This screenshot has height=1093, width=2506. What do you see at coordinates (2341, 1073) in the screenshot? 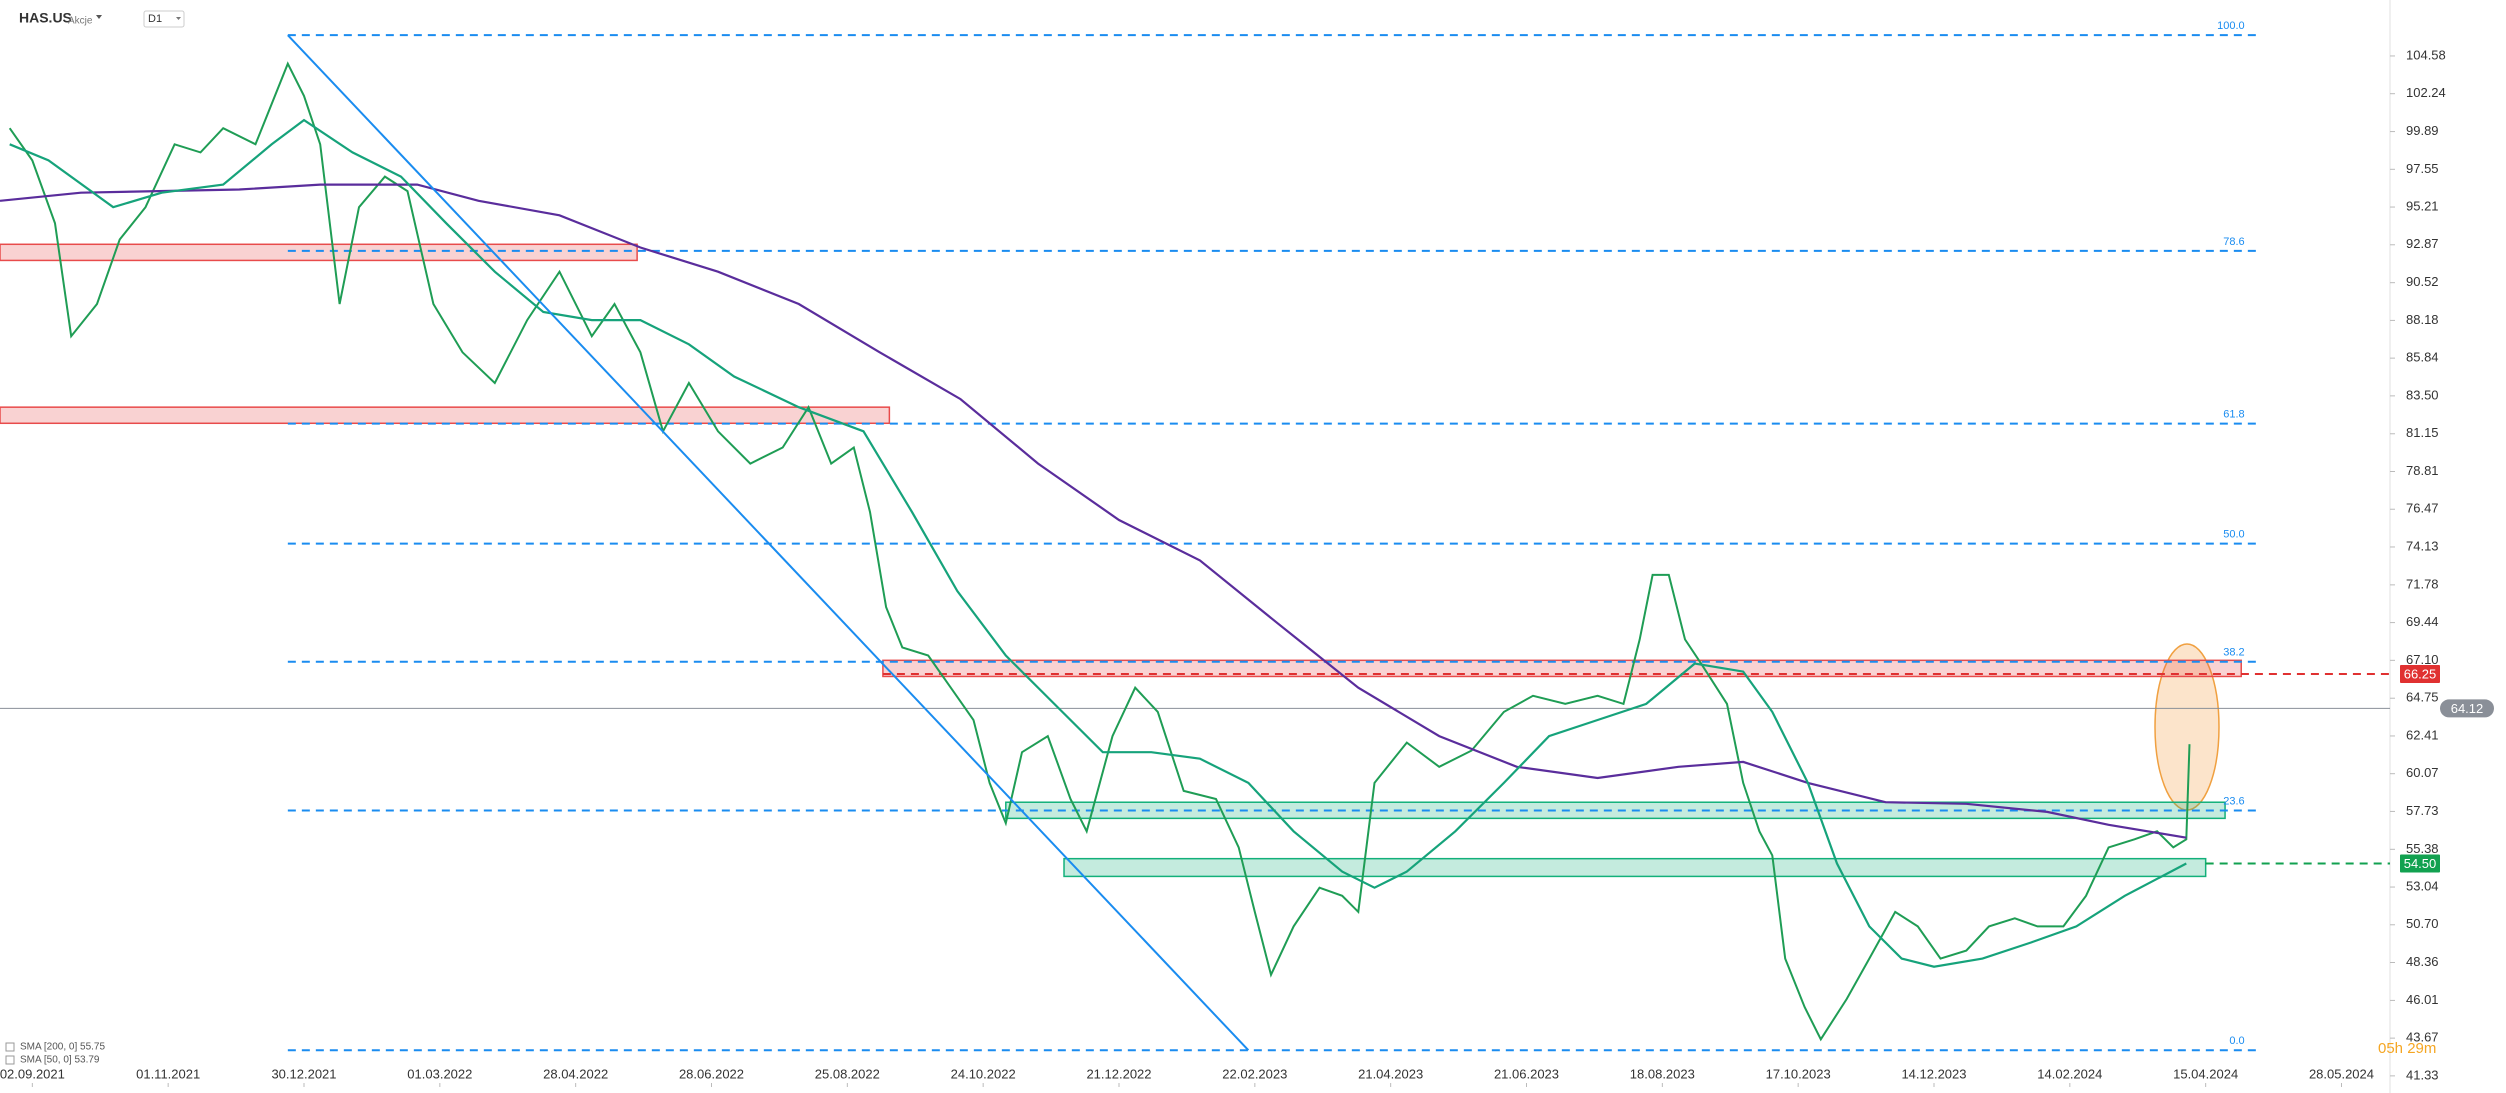
I see `x-tick-label: 28.05.2024` at bounding box center [2341, 1073].